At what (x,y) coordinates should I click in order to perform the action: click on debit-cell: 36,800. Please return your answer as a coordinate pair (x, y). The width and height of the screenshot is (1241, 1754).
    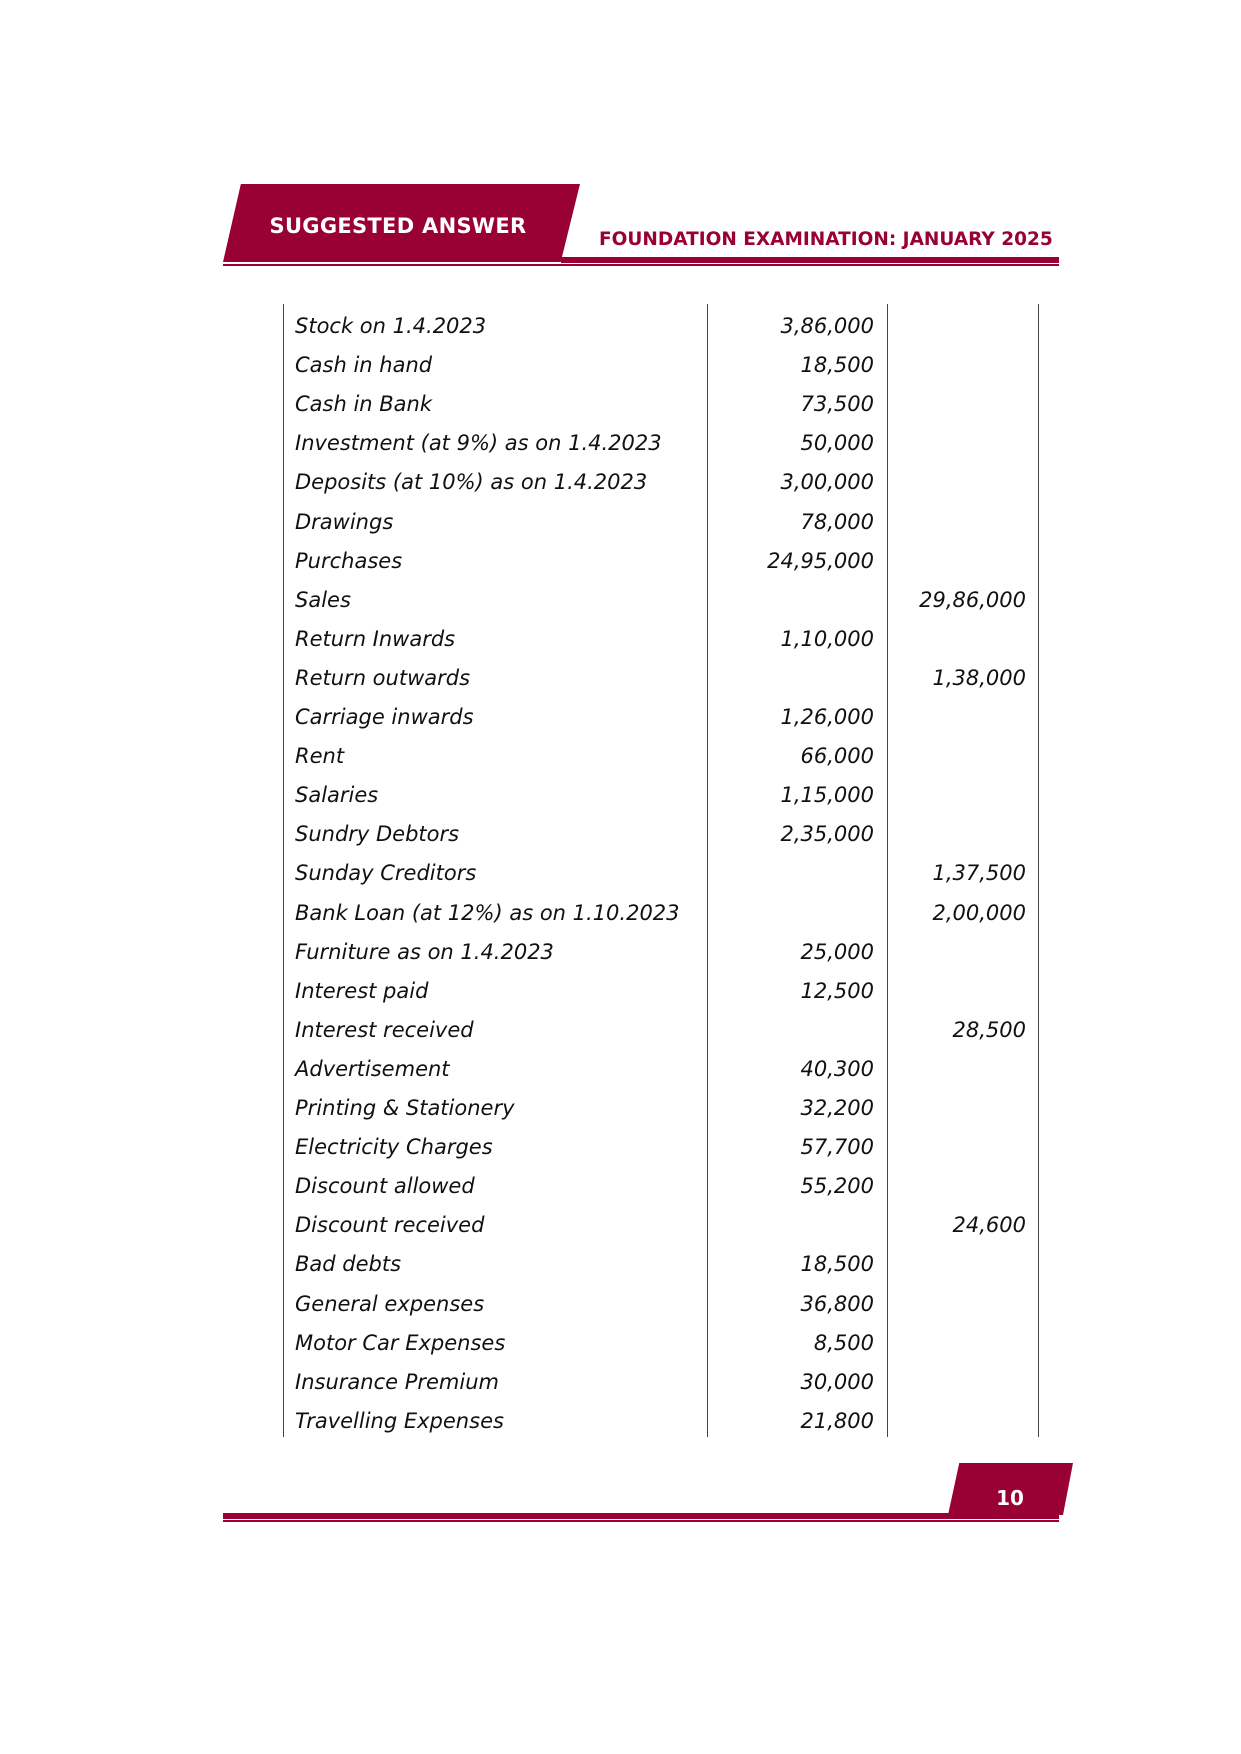
    Looking at the image, I should click on (837, 1303).